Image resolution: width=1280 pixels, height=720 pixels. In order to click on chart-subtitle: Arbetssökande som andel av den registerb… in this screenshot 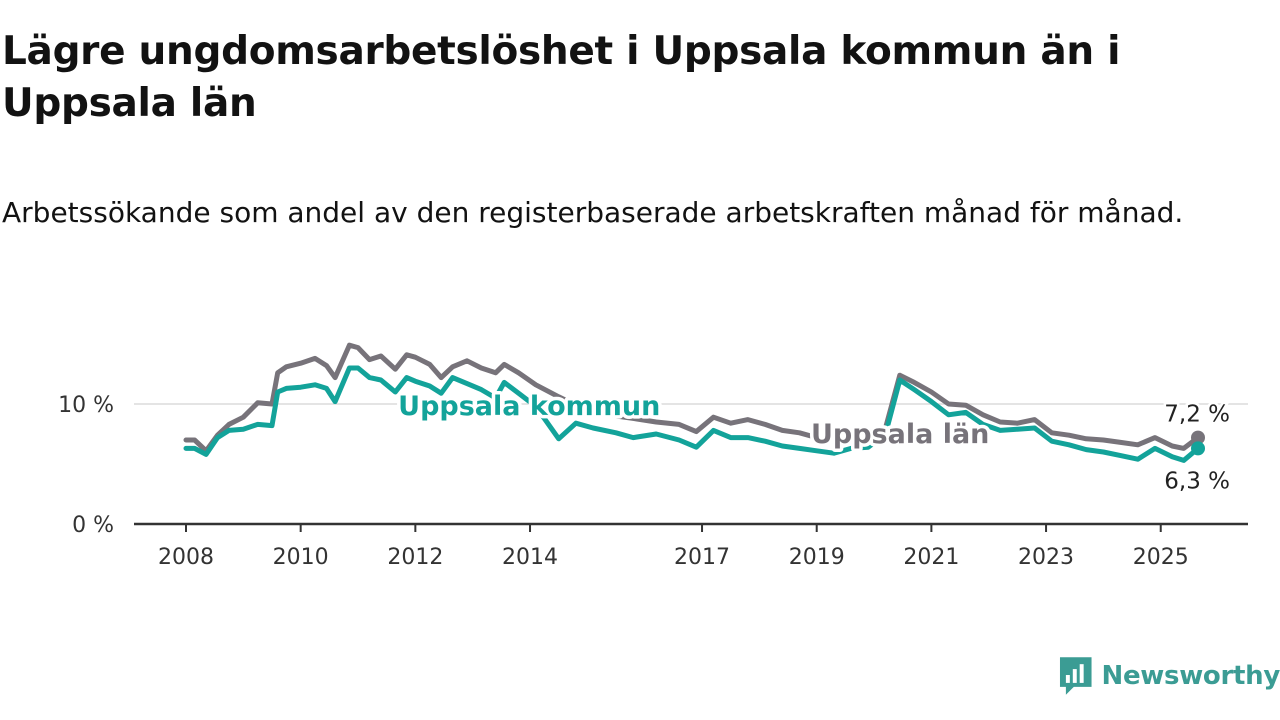, I will do `click(593, 212)`.